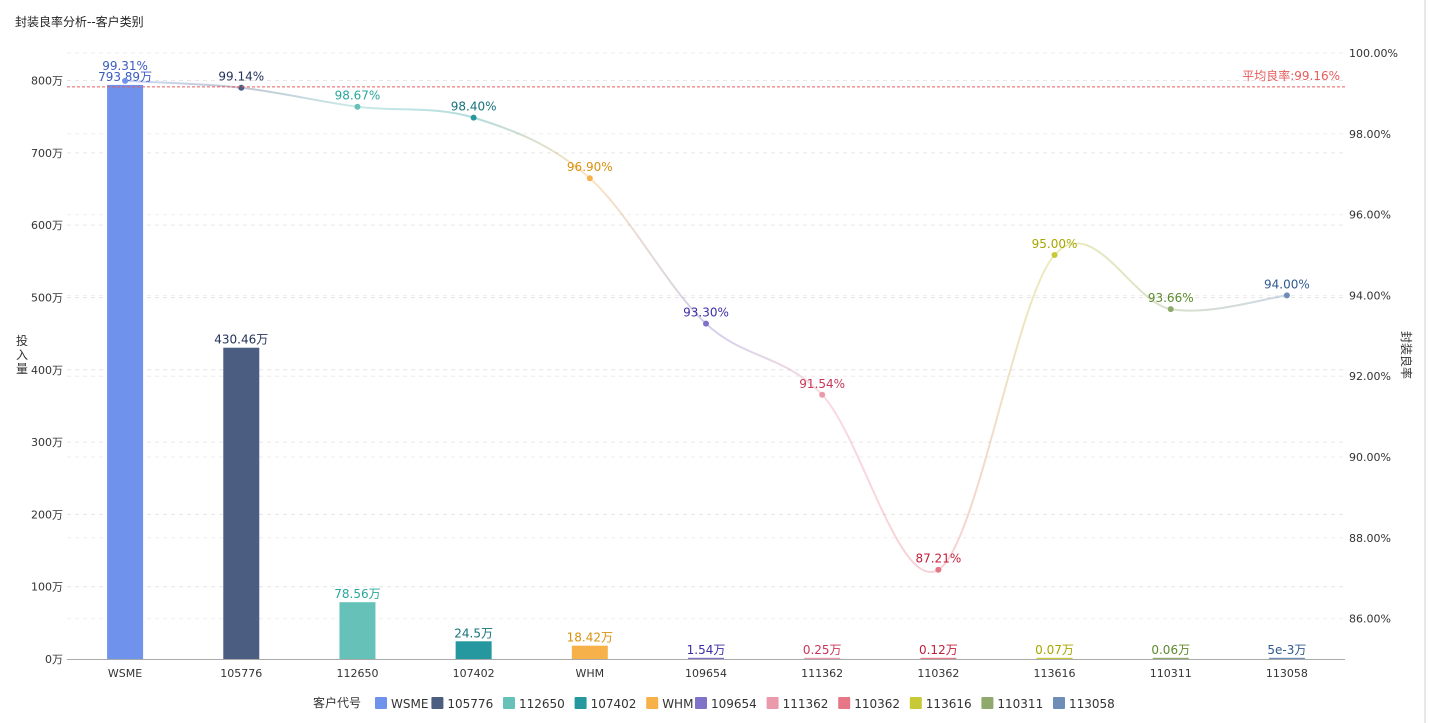 The height and width of the screenshot is (723, 1429). What do you see at coordinates (806, 704) in the screenshot?
I see `legend-label: 111362` at bounding box center [806, 704].